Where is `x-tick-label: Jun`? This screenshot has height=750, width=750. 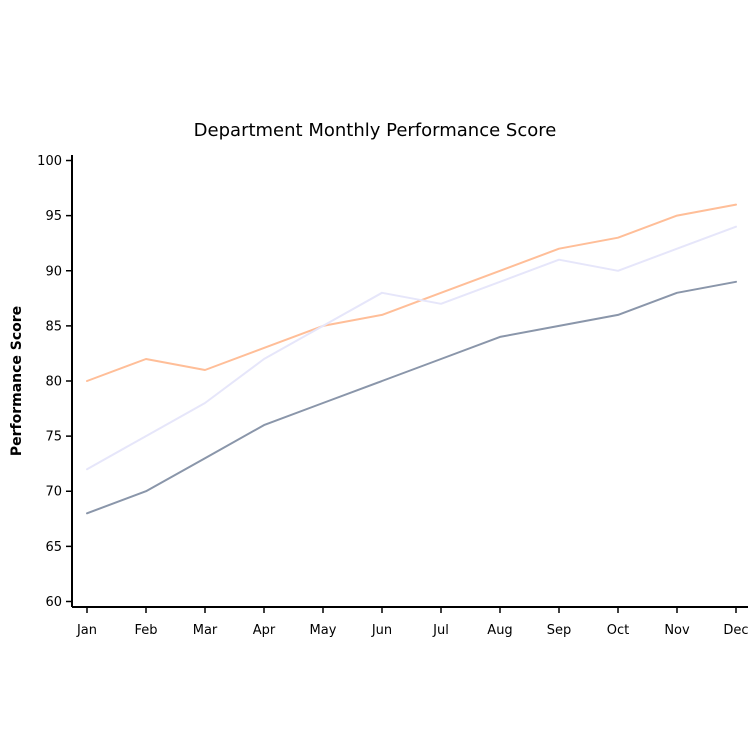
x-tick-label: Jun is located at coordinates (381, 630).